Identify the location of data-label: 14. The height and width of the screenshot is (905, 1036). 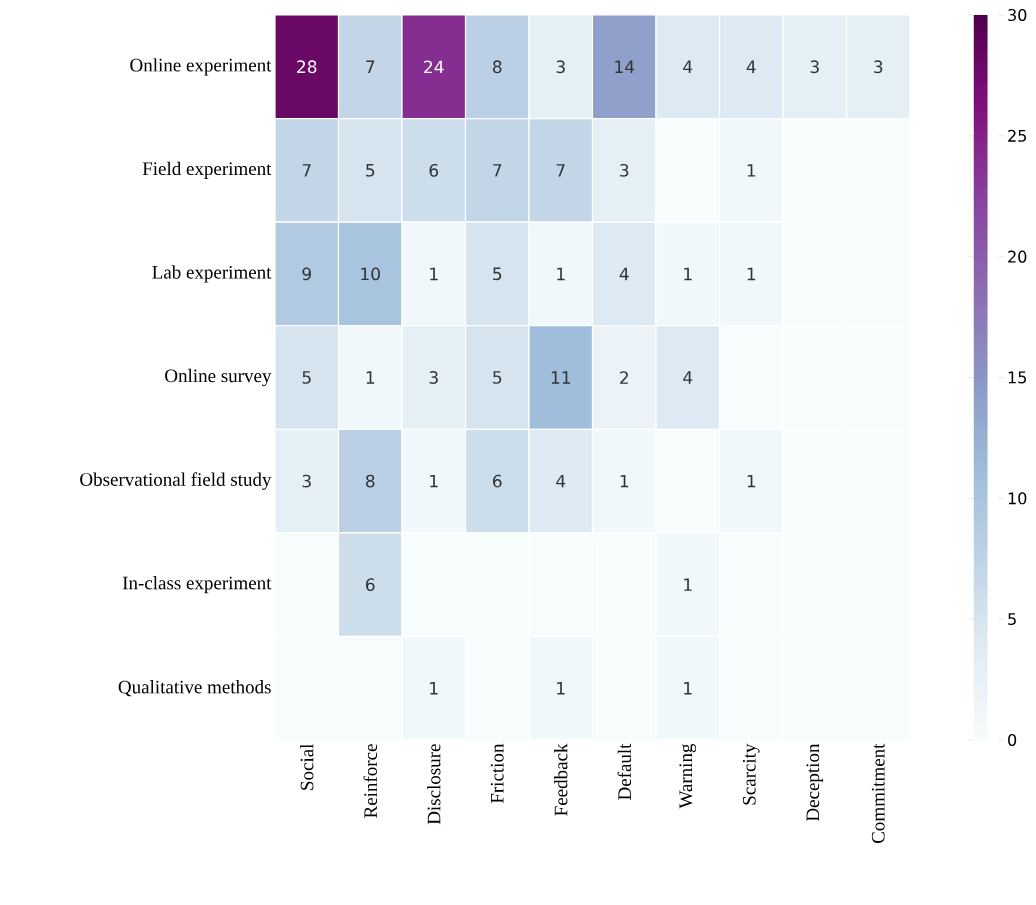
(625, 66).